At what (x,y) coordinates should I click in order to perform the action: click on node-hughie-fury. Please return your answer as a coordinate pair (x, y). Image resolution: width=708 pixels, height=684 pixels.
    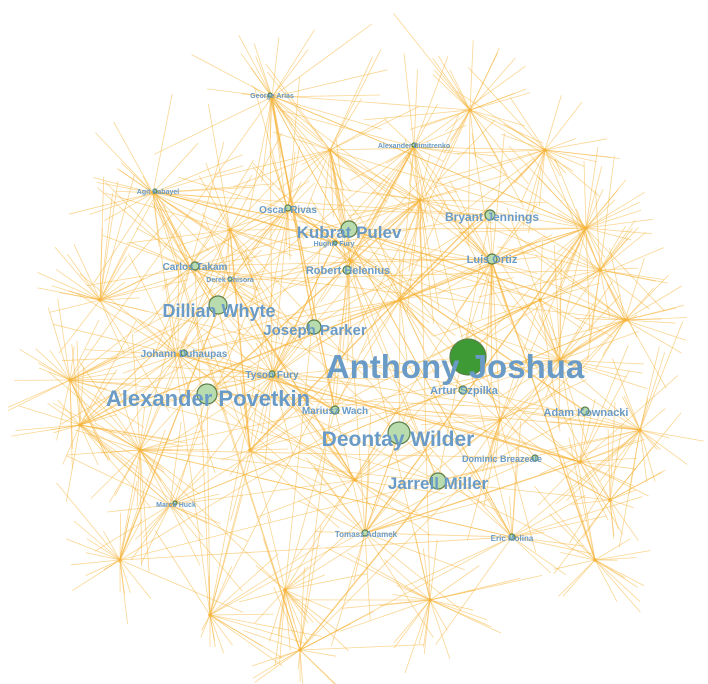
    Looking at the image, I should click on (335, 243).